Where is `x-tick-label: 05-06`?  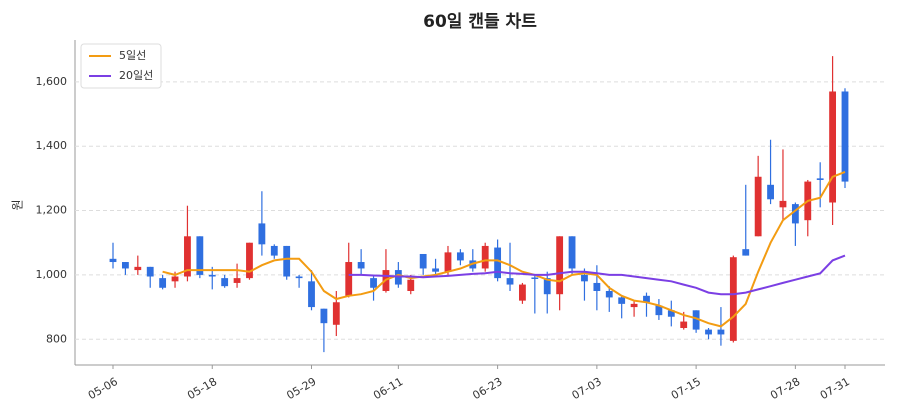 x-tick-label: 05-06 is located at coordinates (103, 388).